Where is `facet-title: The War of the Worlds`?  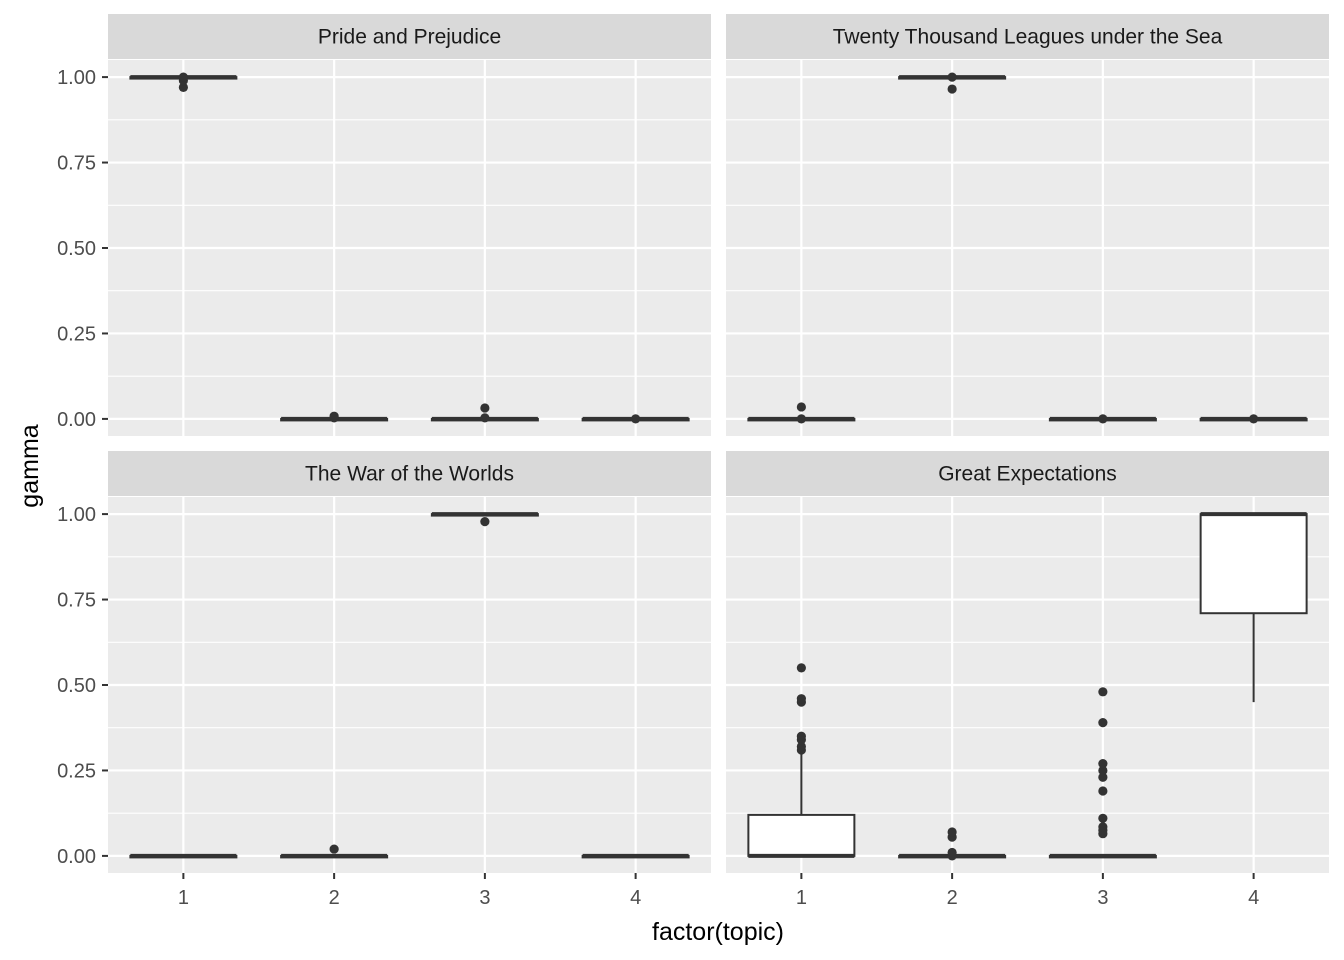 facet-title: The War of the Worlds is located at coordinates (409, 474).